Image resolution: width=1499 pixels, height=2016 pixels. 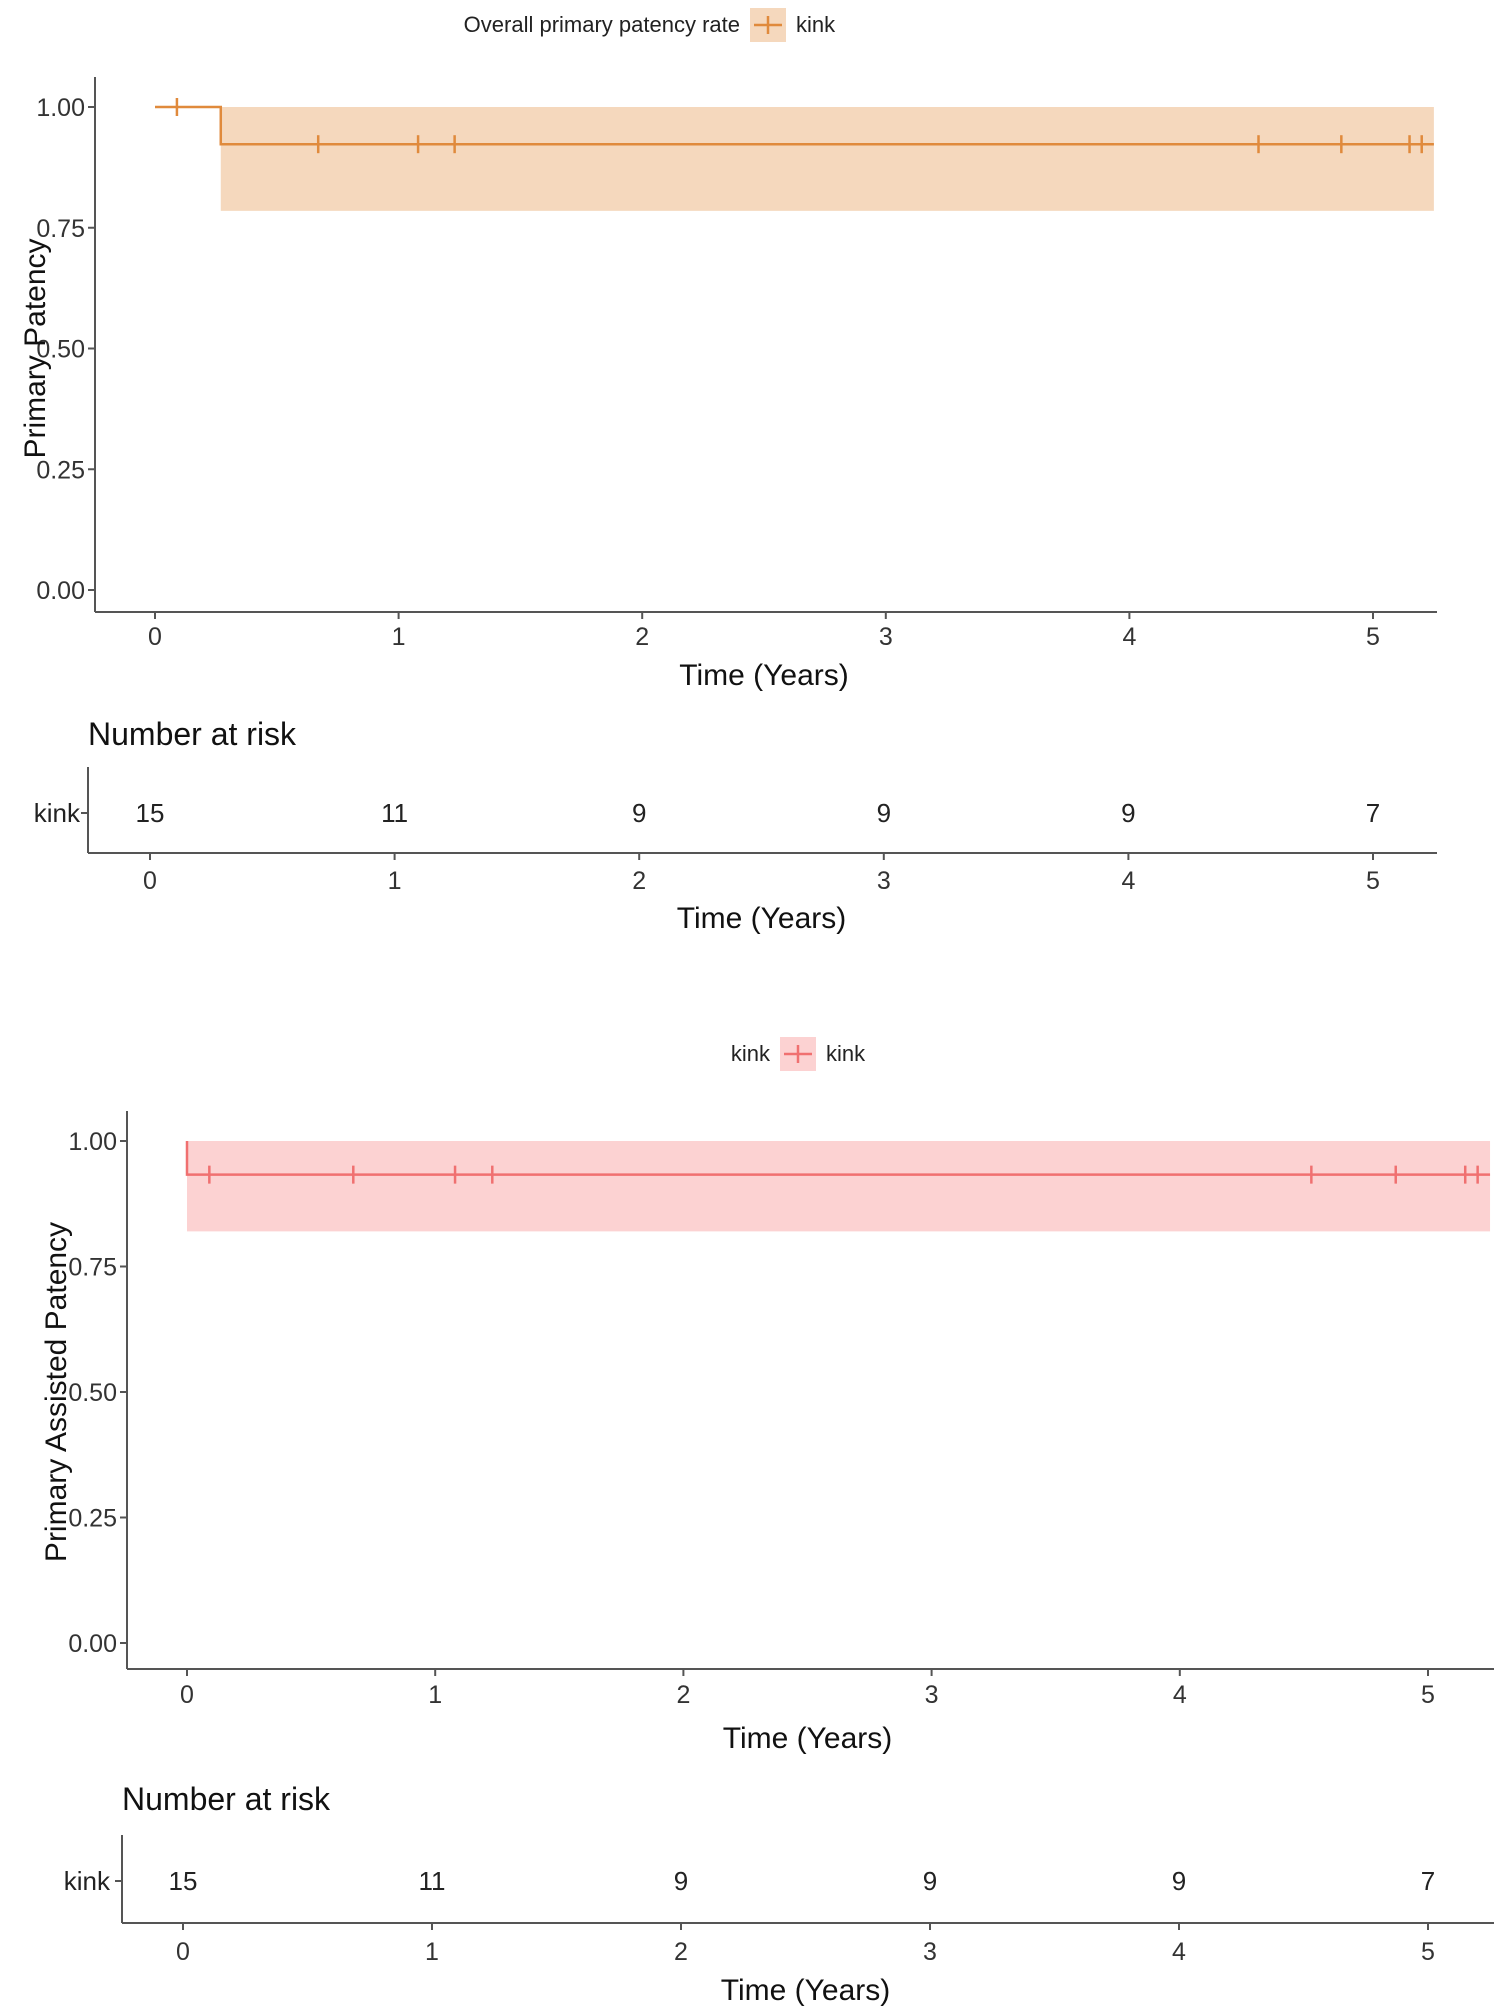 I want to click on legend-title: Overall primary patency rate, so click(x=602, y=24).